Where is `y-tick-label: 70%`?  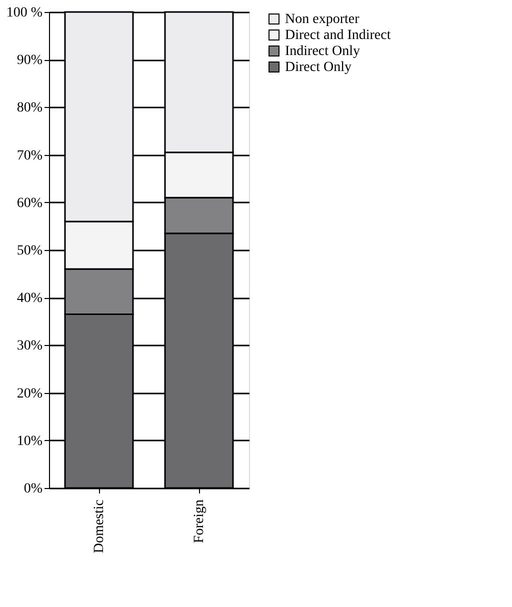 y-tick-label: 70% is located at coordinates (29, 156).